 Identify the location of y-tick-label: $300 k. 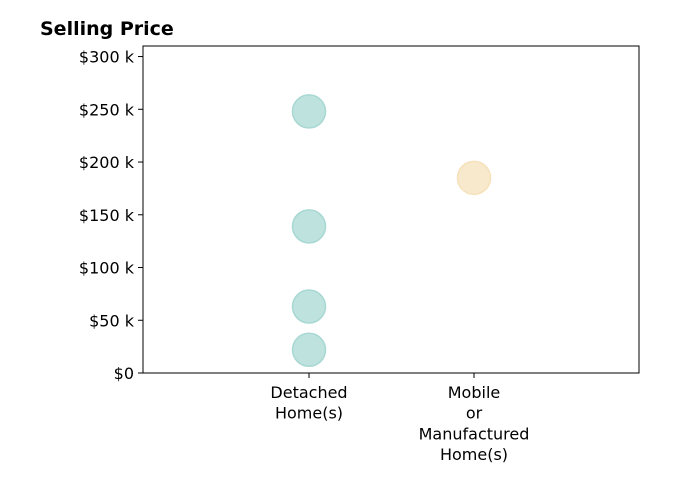
(107, 57).